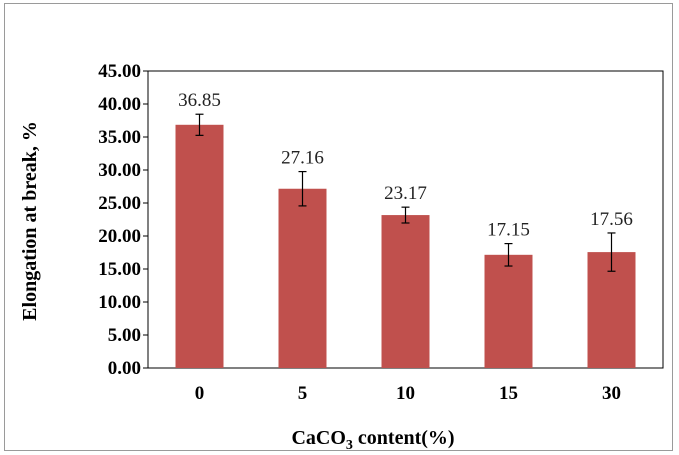 The width and height of the screenshot is (679, 455). I want to click on data-label: 36.85, so click(199, 100).